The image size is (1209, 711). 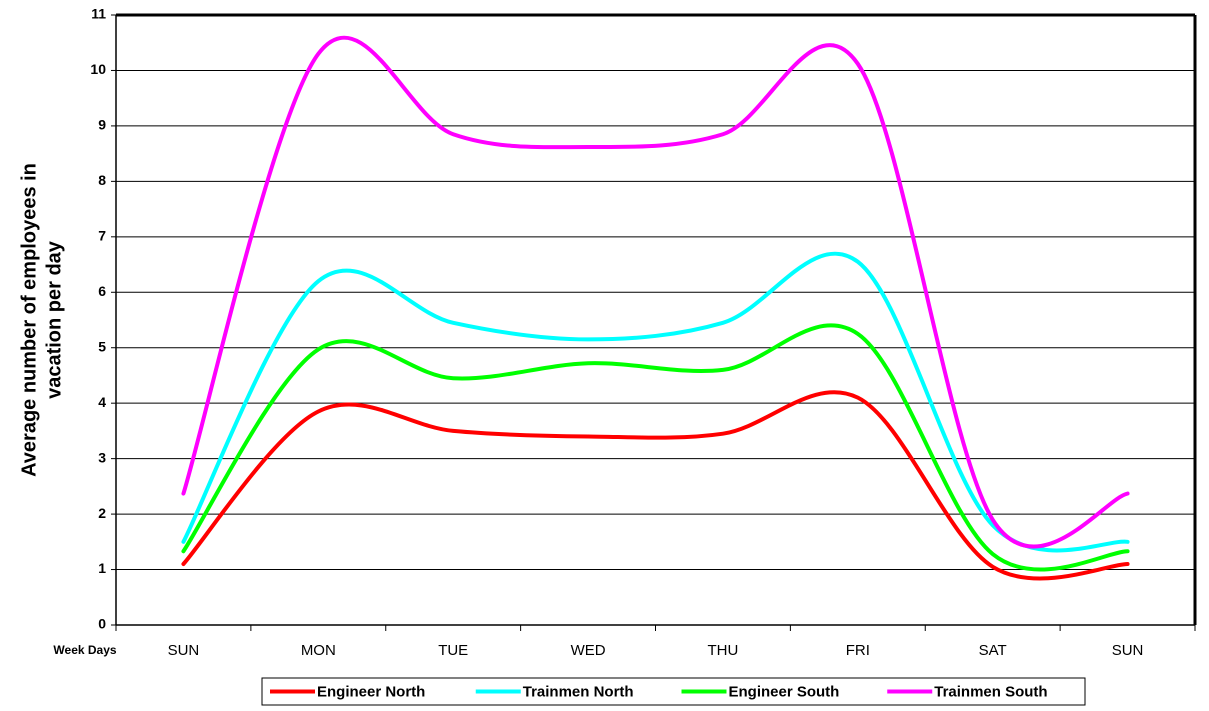 What do you see at coordinates (102, 624) in the screenshot?
I see `y-tick-label: 0` at bounding box center [102, 624].